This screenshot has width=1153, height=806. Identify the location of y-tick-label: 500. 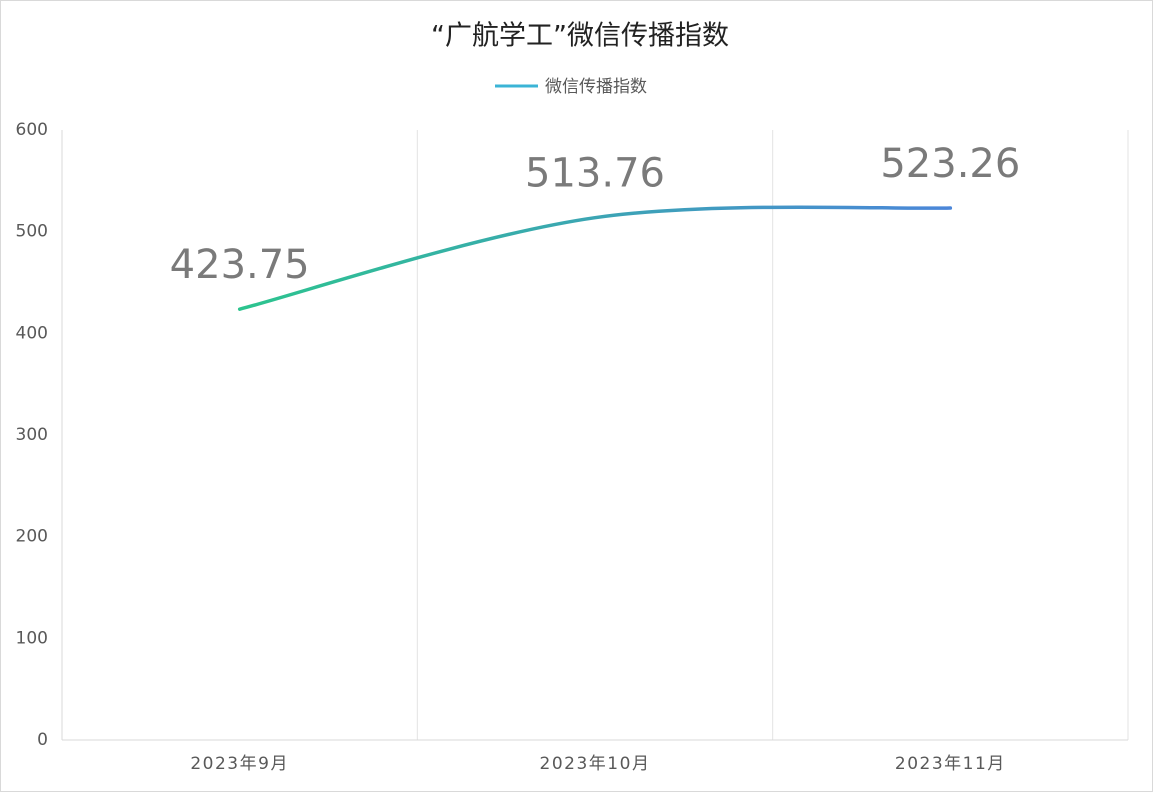
(32, 232).